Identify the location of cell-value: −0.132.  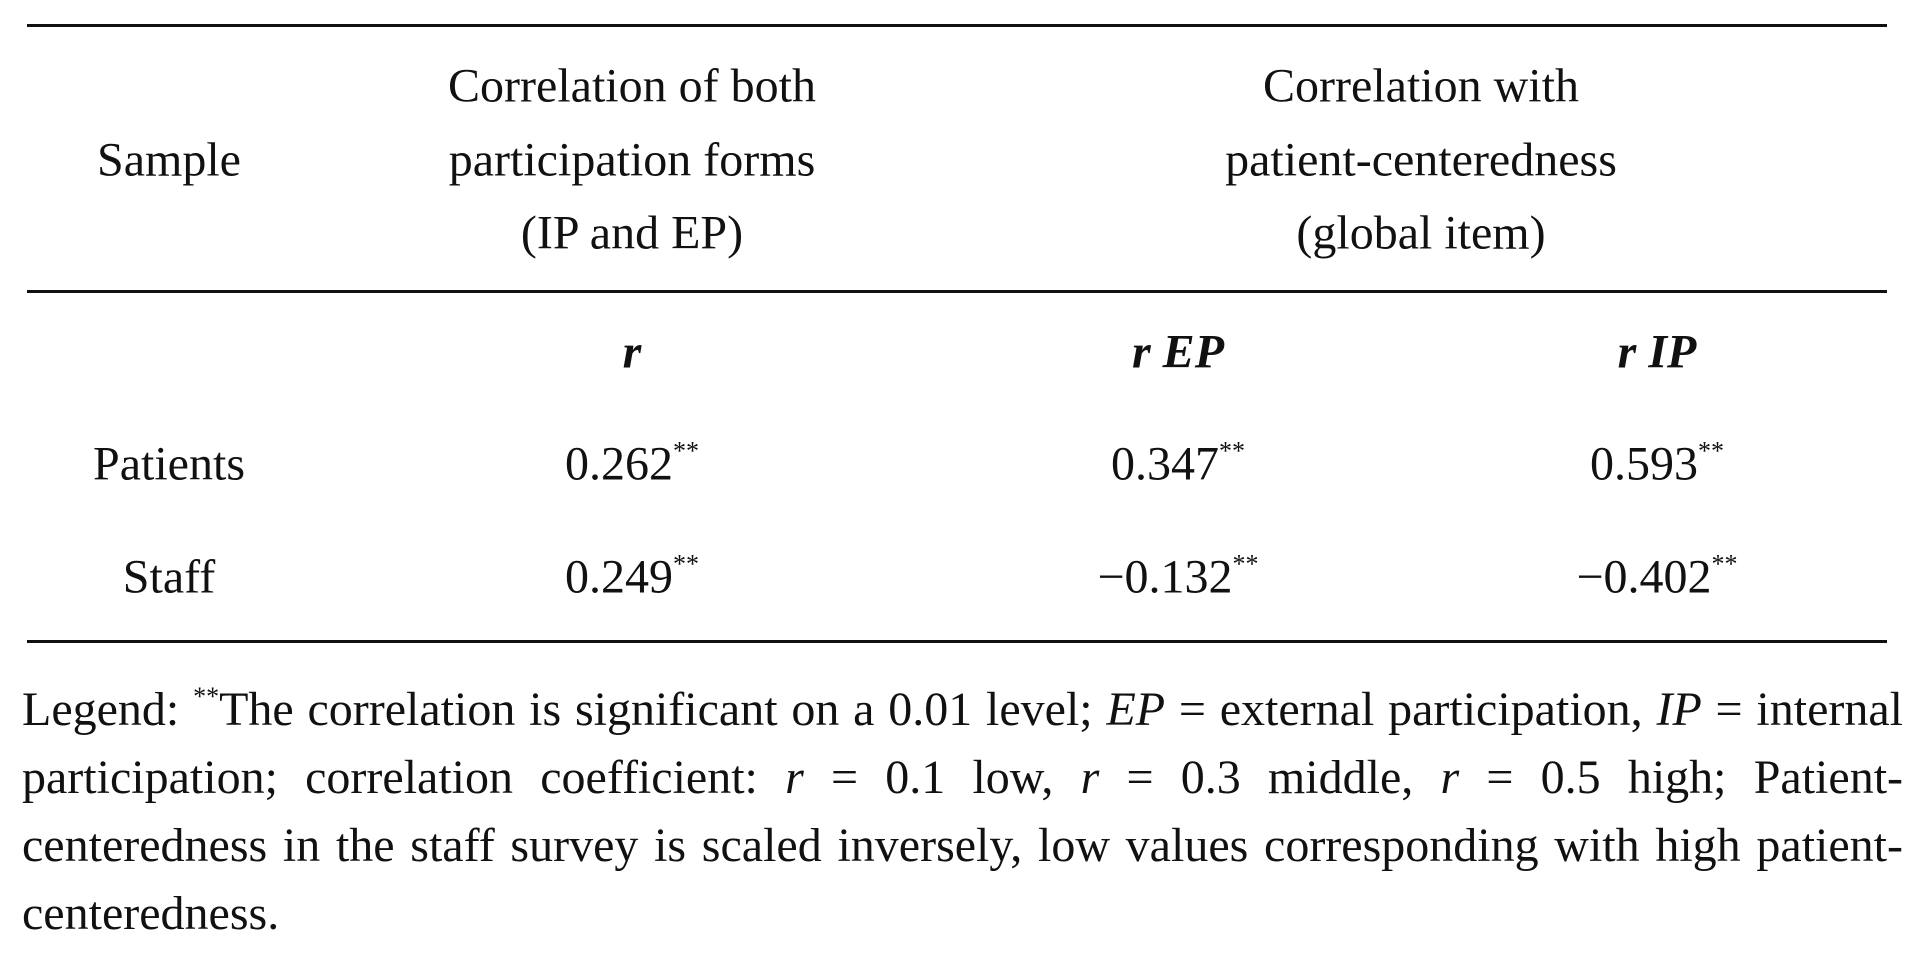
(1165, 577).